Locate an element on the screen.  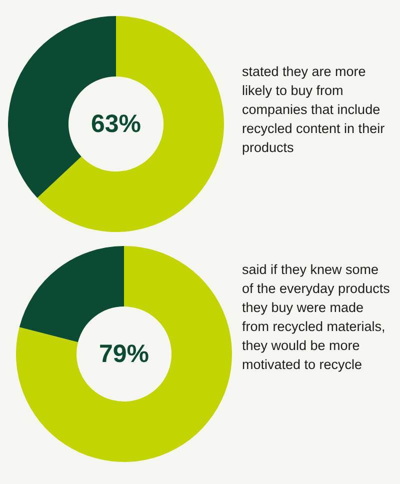
data-label: 79% is located at coordinates (124, 354).